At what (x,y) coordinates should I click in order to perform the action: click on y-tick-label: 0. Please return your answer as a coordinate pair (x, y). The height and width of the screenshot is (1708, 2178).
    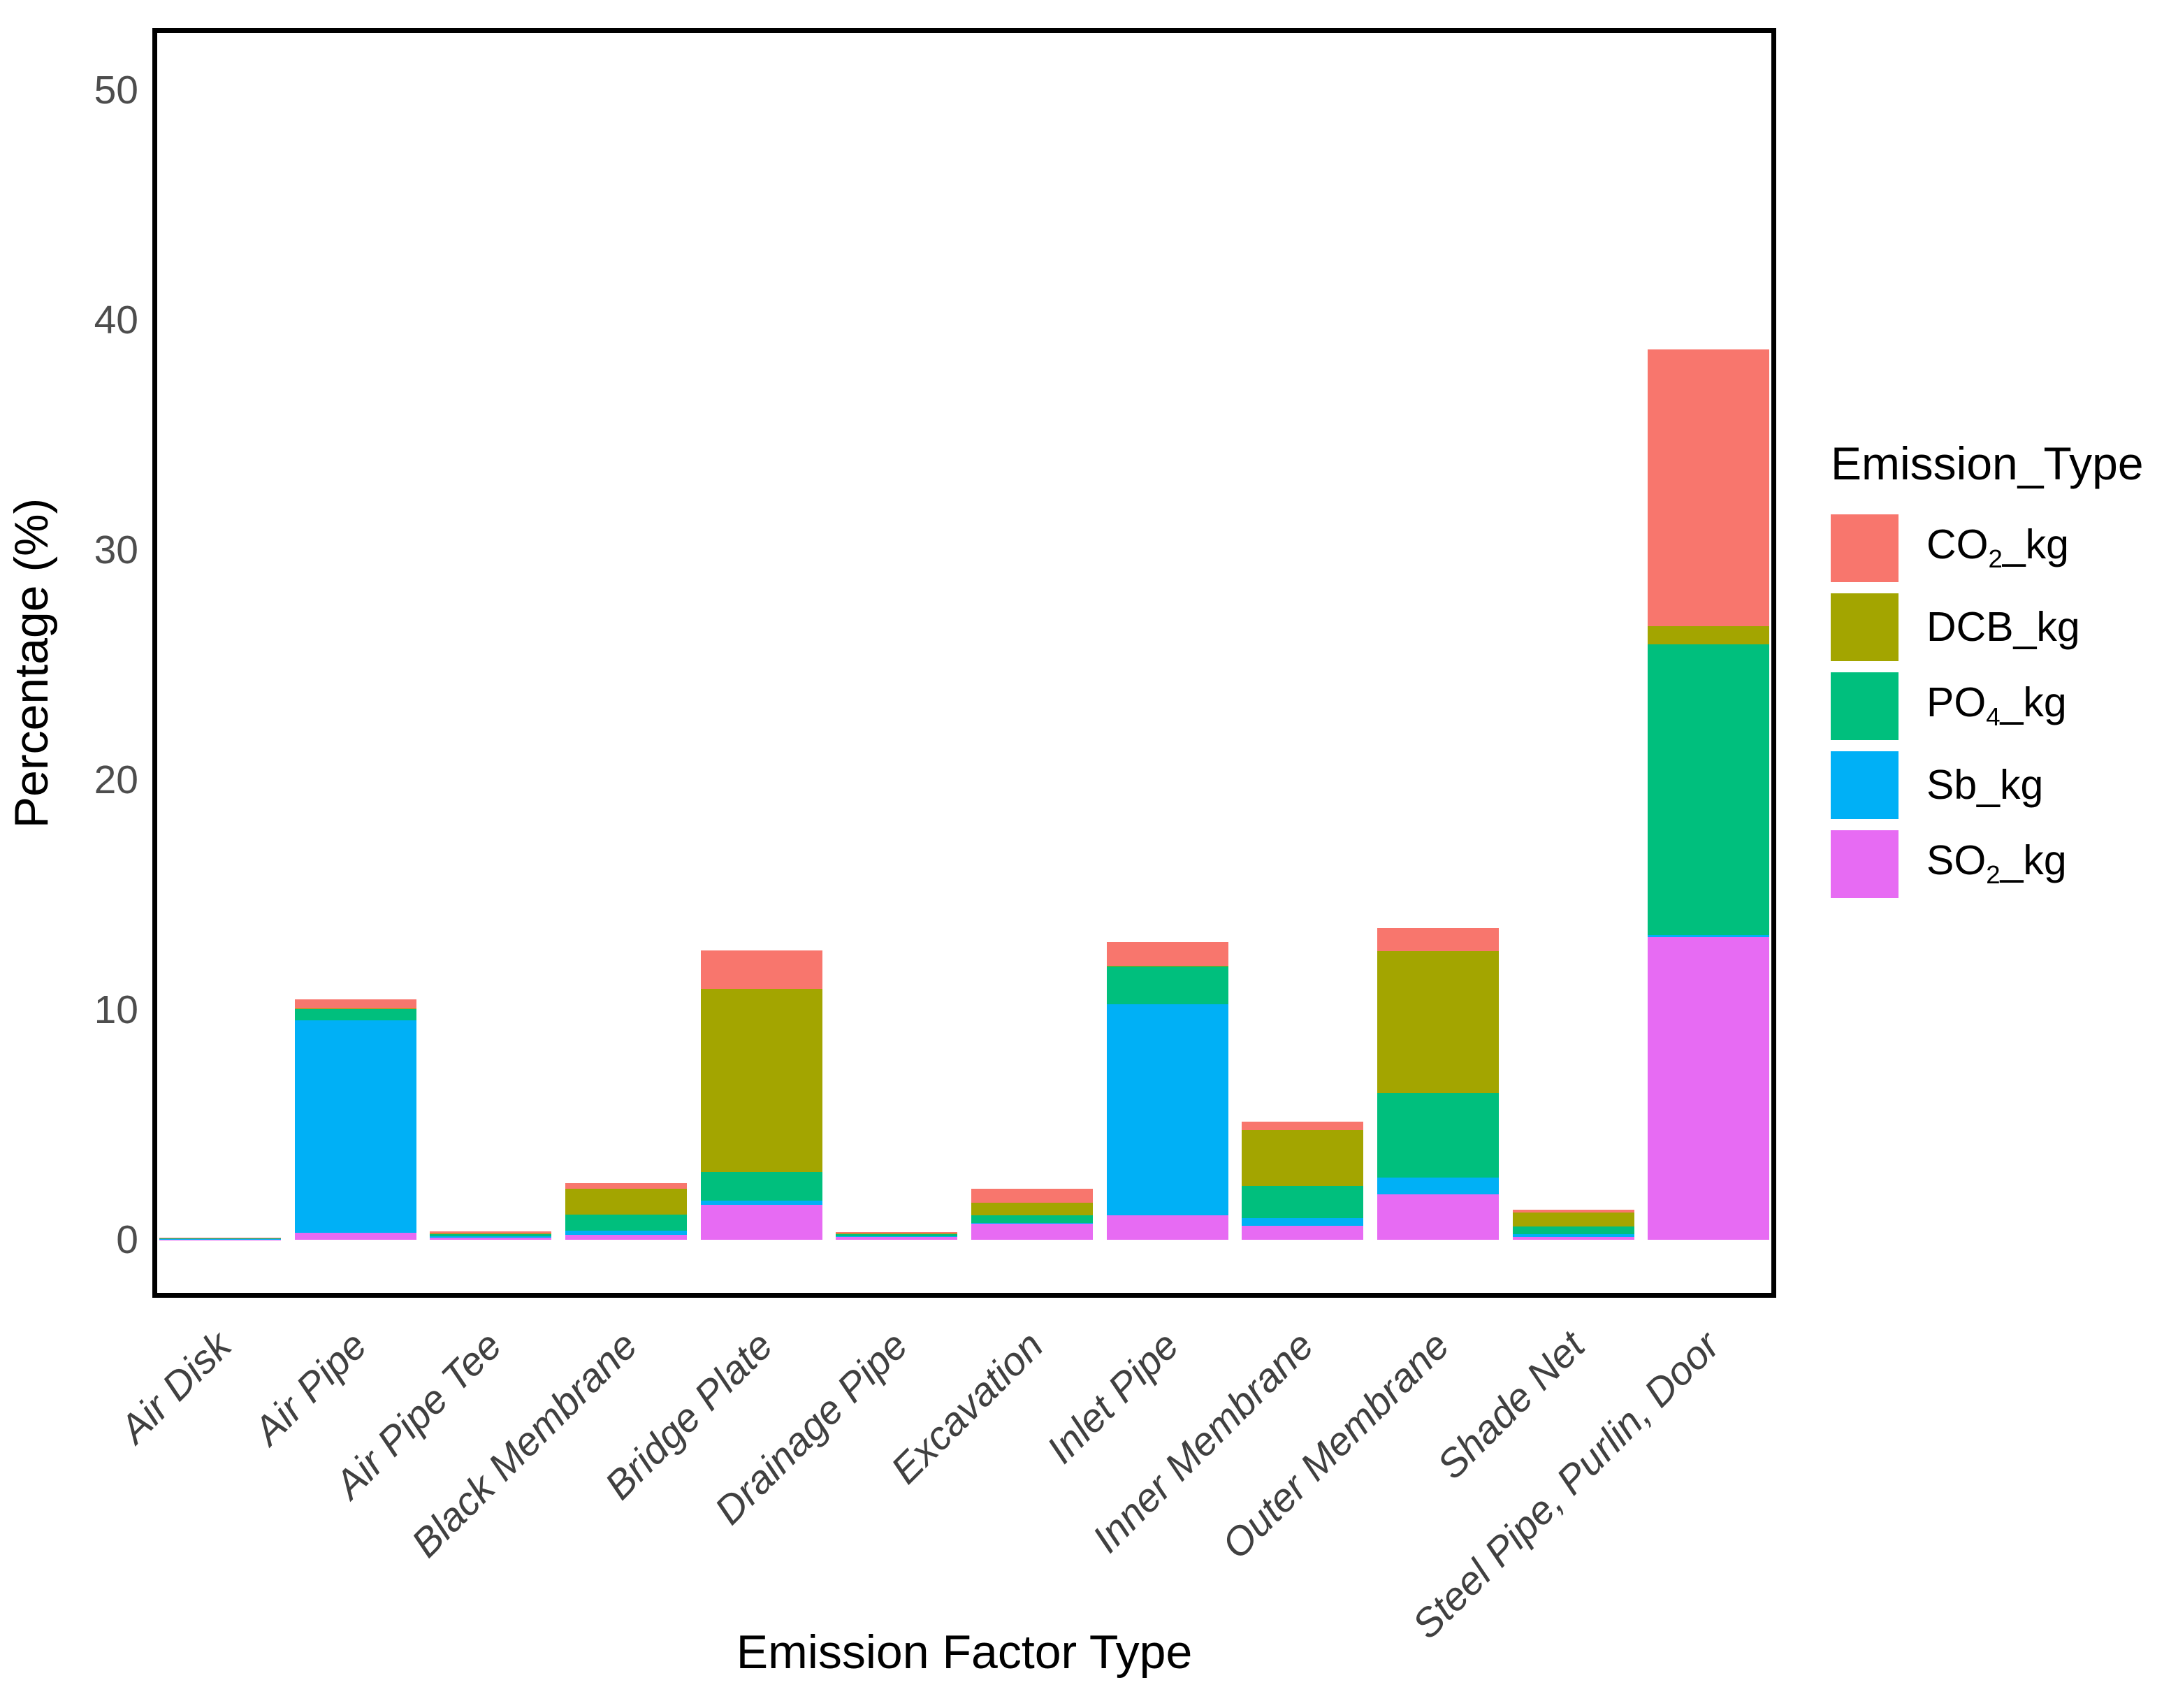
    Looking at the image, I should click on (127, 1239).